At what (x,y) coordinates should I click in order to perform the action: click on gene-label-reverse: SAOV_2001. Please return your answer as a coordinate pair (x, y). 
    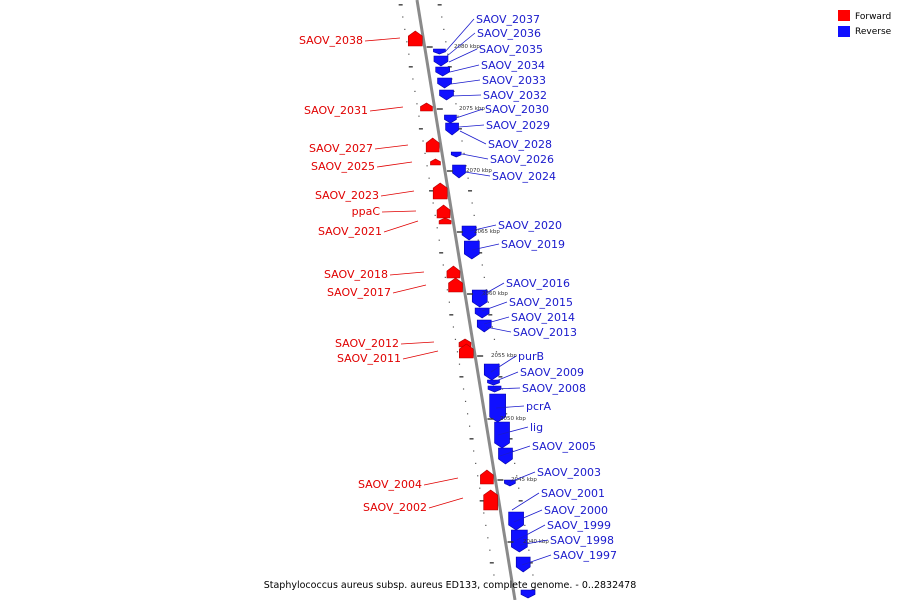
    Looking at the image, I should click on (573, 493).